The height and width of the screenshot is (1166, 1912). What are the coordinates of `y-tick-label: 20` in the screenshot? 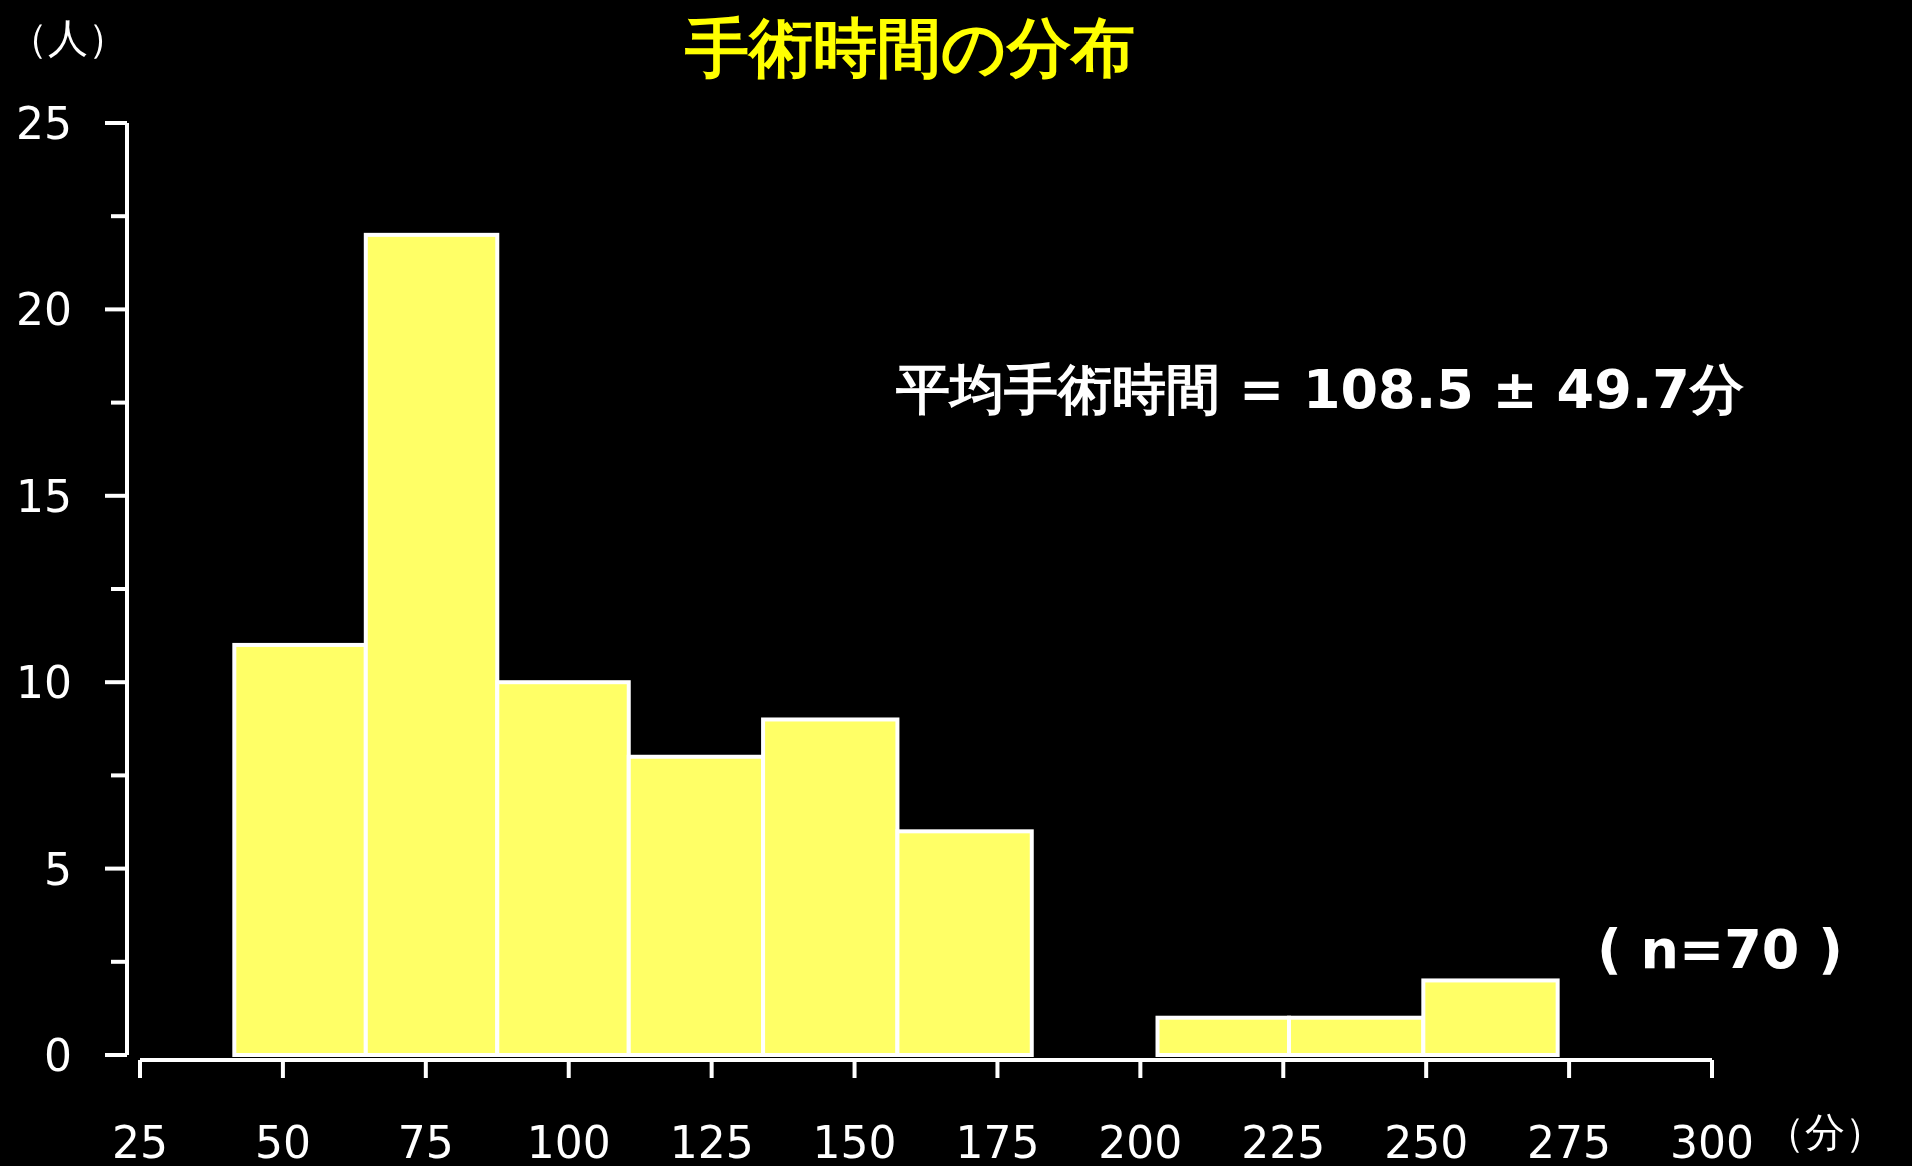 It's located at (44, 310).